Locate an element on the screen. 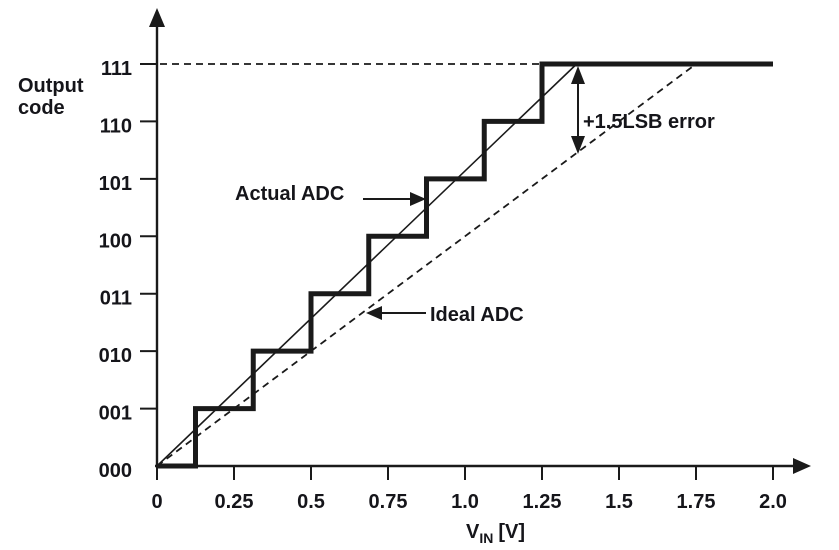 Image resolution: width=839 pixels, height=550 pixels. y-axis-title-line2: code is located at coordinates (41, 108).